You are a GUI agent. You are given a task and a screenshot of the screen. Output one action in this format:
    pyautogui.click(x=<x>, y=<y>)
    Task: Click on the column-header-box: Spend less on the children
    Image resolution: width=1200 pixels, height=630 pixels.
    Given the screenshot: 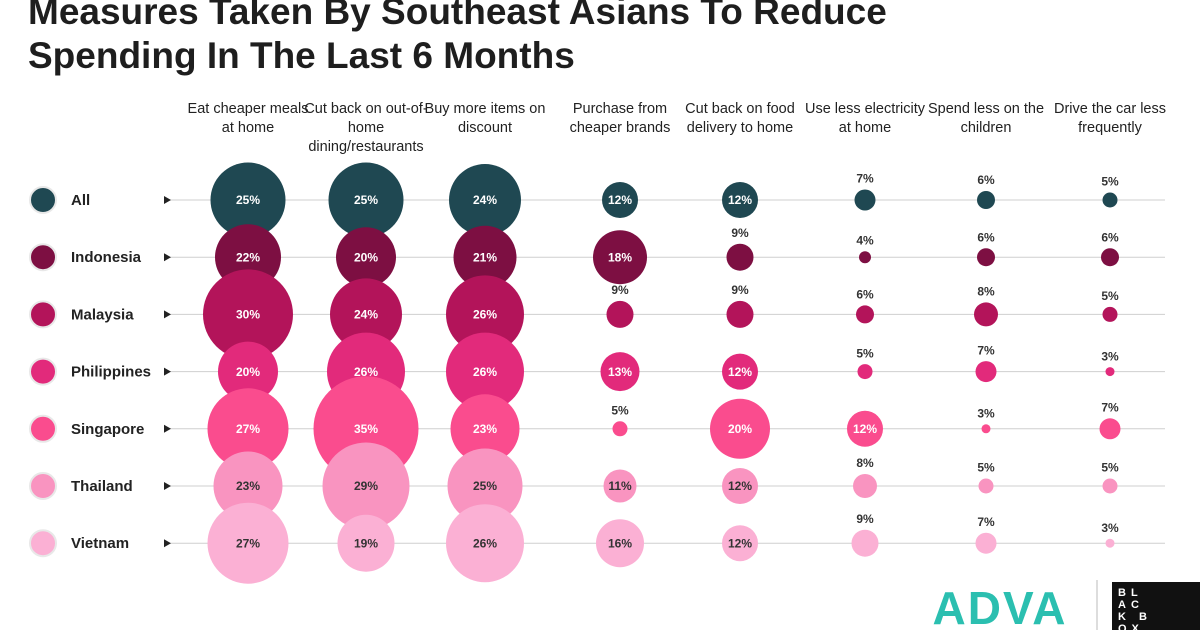 What is the action you would take?
    pyautogui.click(x=986, y=118)
    